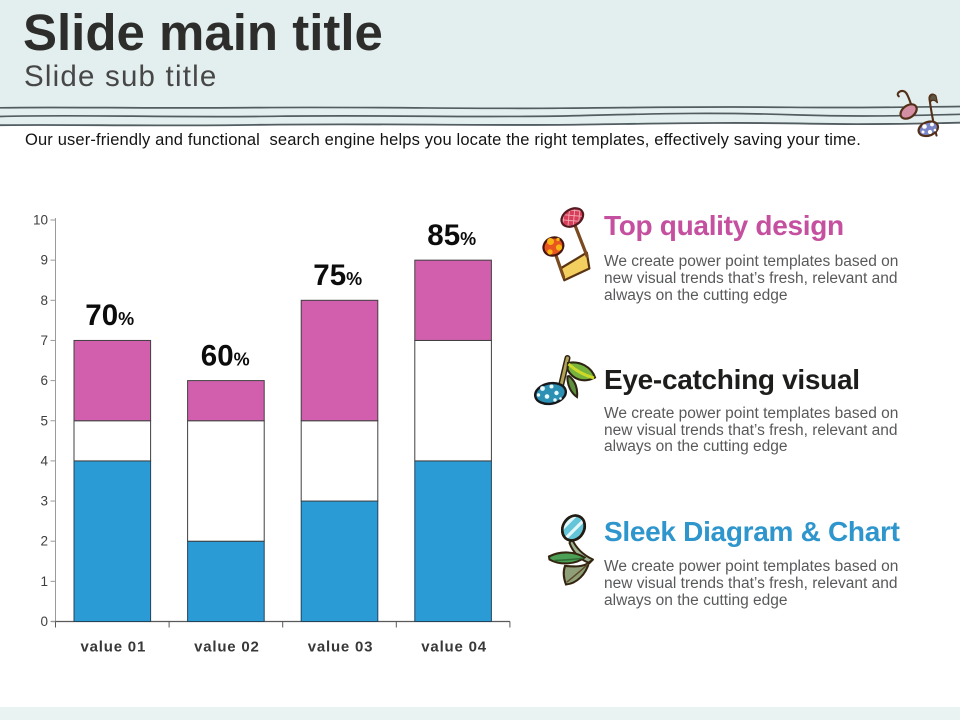 This screenshot has height=720, width=960. What do you see at coordinates (44, 621) in the screenshot?
I see `svg-text: 0` at bounding box center [44, 621].